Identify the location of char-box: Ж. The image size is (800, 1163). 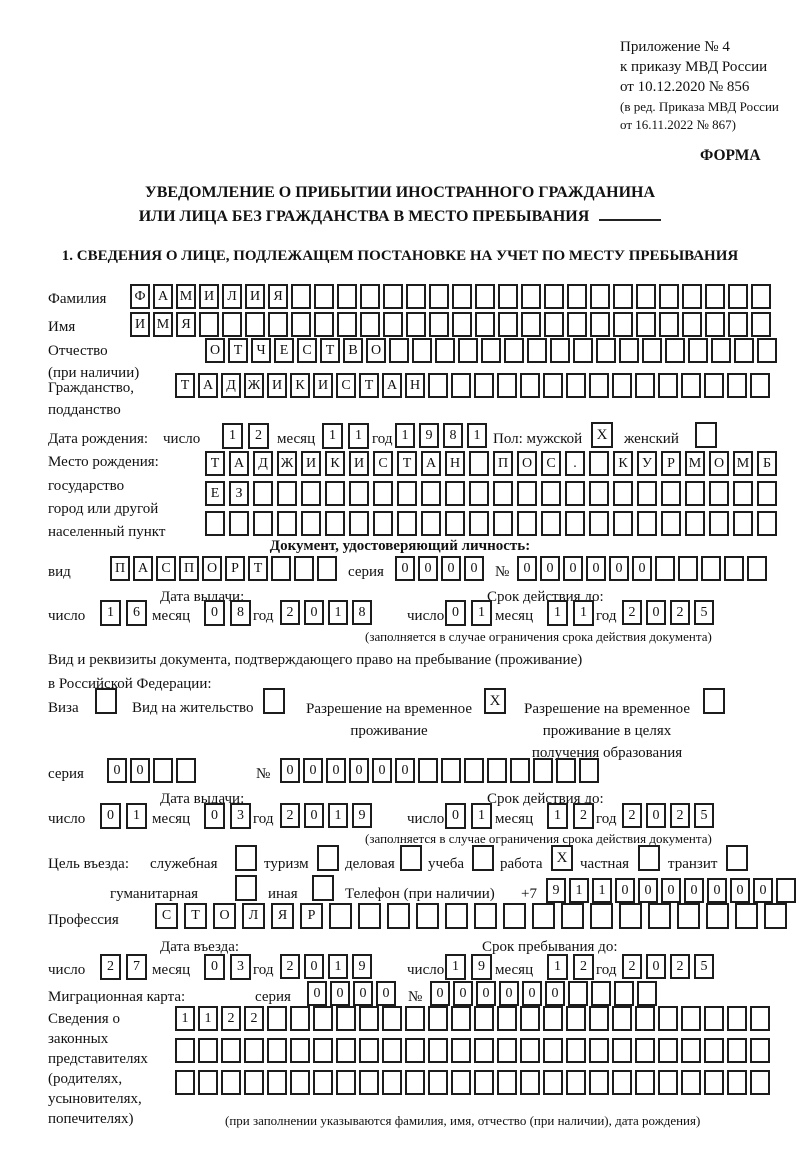
(287, 463).